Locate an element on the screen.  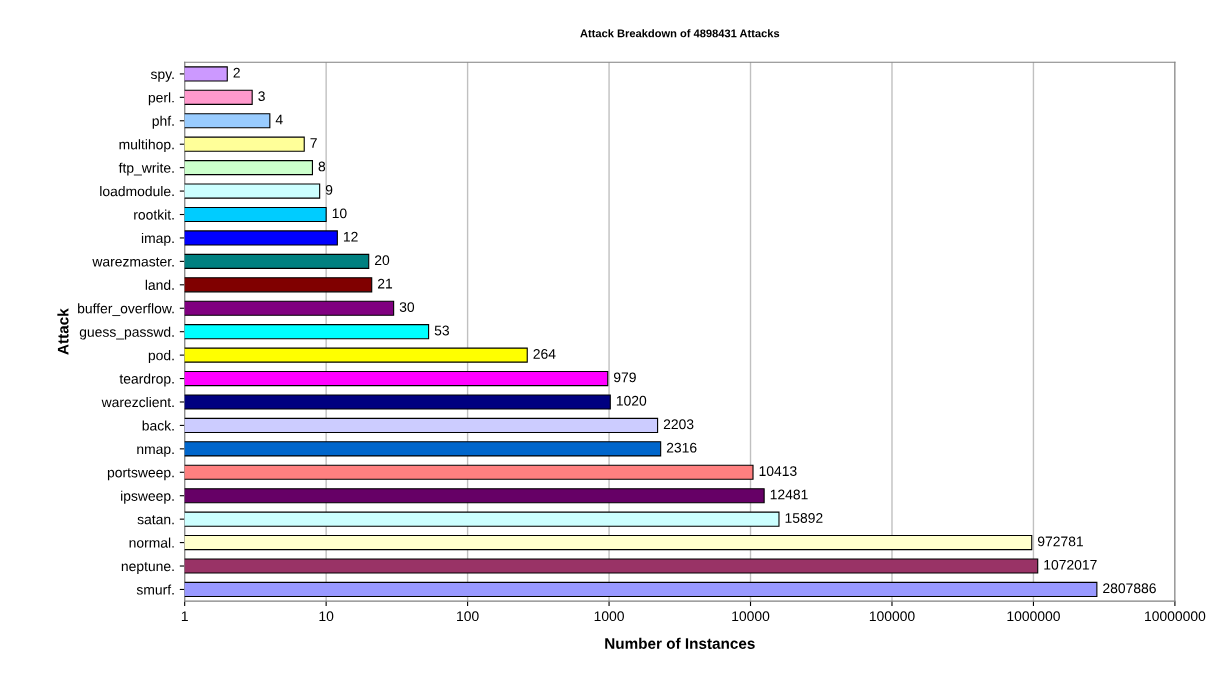
y-tick-label: satan. is located at coordinates (155, 520).